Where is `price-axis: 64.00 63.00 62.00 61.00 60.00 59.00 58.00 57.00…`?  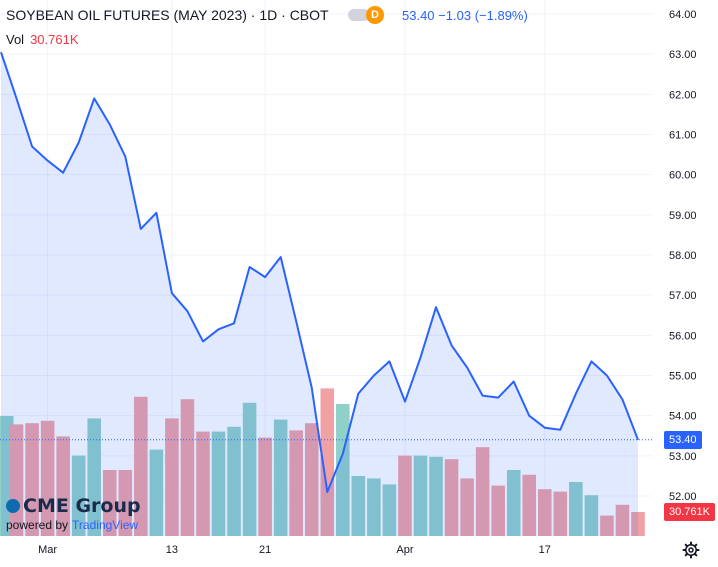 price-axis: 64.00 63.00 62.00 61.00 60.00 59.00 58.00 57.00… is located at coordinates (683, 256).